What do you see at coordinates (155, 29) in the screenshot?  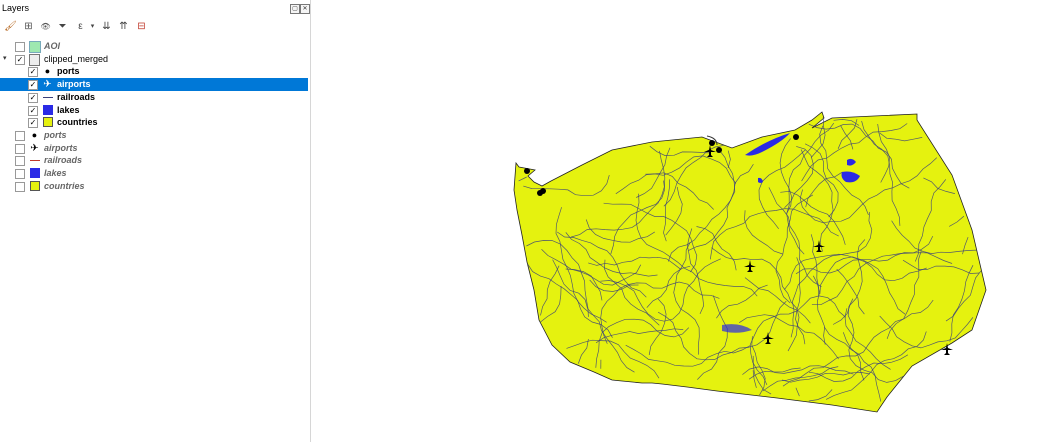 I see `layers-toolbar: 🖌 ⊞ 👁 ⏷ ε ▾ ⇊ ⇈ ⊟` at bounding box center [155, 29].